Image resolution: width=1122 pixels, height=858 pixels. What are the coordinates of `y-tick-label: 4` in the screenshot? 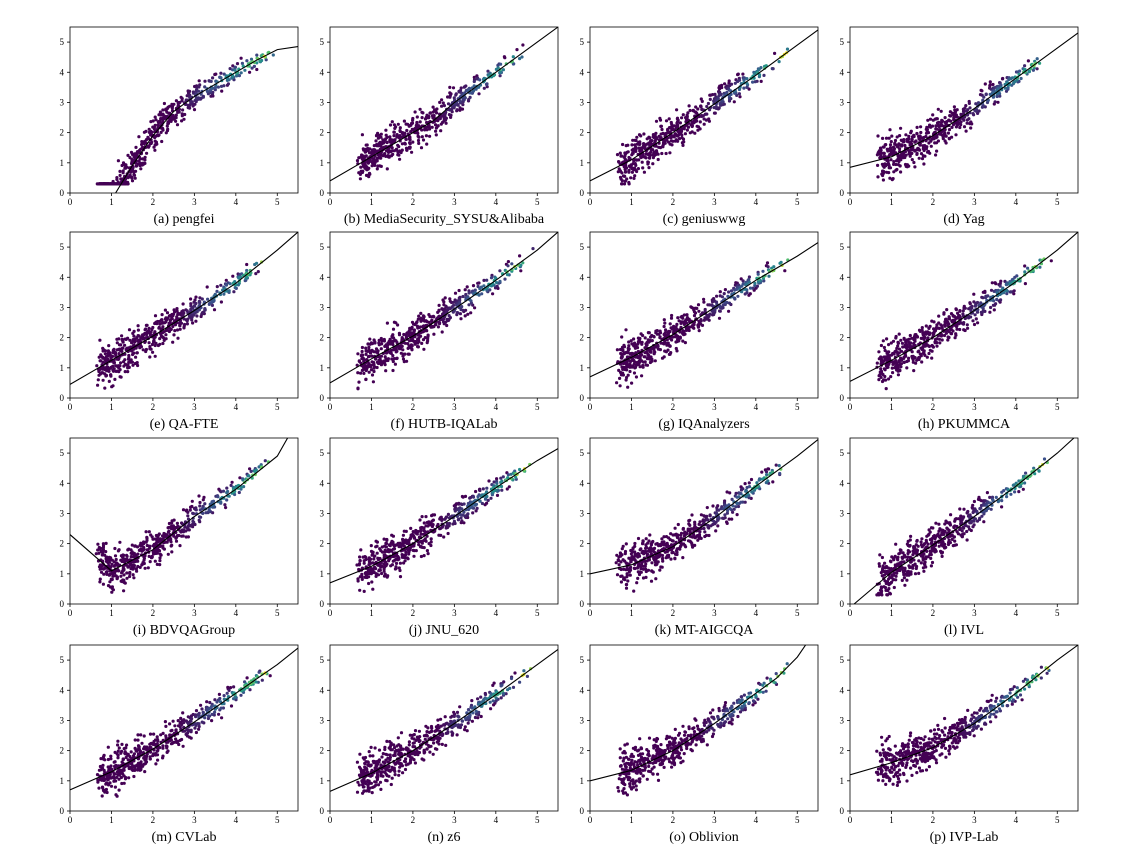 It's located at (62, 483).